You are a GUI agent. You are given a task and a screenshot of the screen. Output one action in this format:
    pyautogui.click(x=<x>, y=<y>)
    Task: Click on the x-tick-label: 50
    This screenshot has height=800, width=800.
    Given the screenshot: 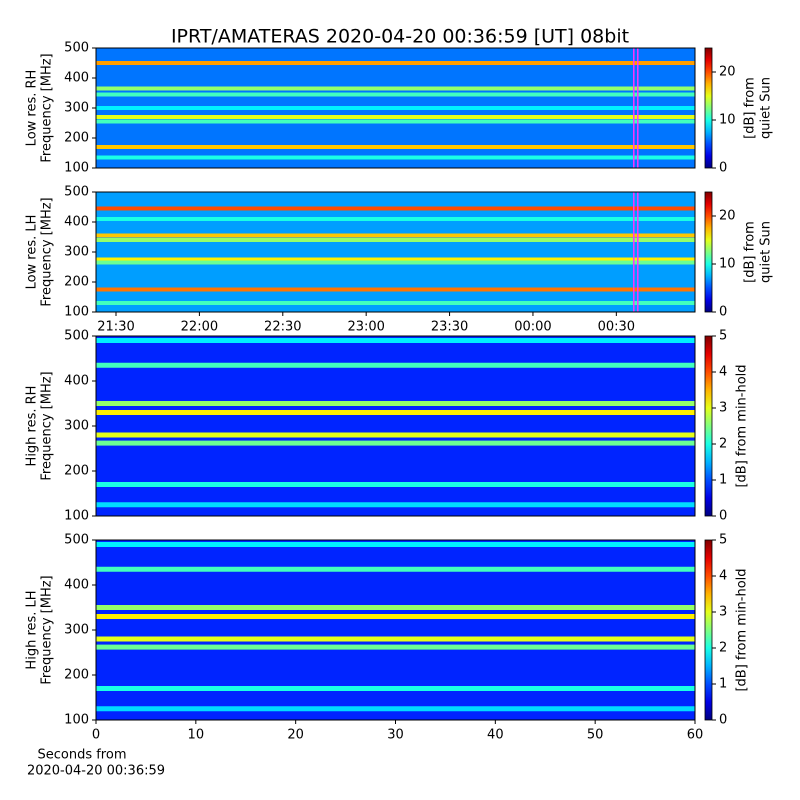 What is the action you would take?
    pyautogui.click(x=595, y=735)
    